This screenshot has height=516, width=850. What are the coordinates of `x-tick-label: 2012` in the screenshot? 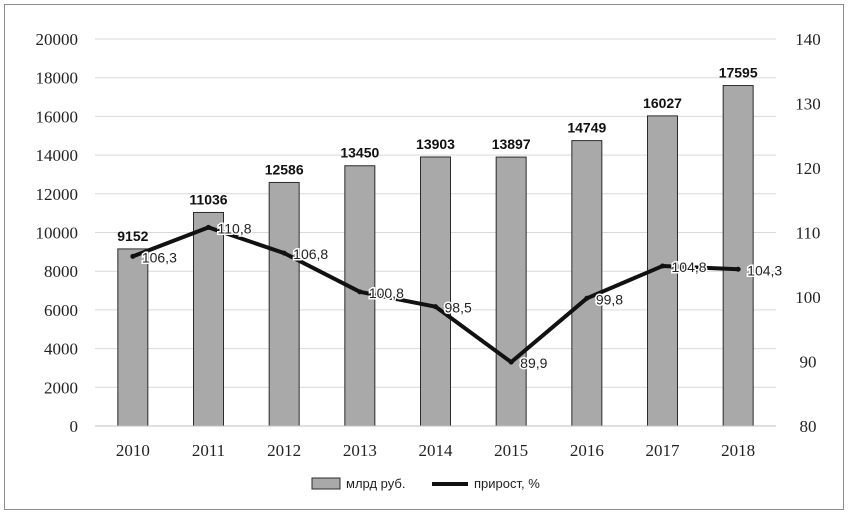 It's located at (284, 450).